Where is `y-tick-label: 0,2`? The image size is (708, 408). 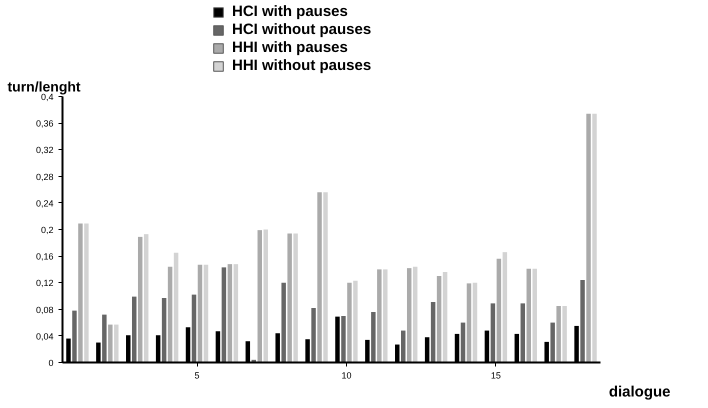 y-tick-label: 0,2 is located at coordinates (47, 230).